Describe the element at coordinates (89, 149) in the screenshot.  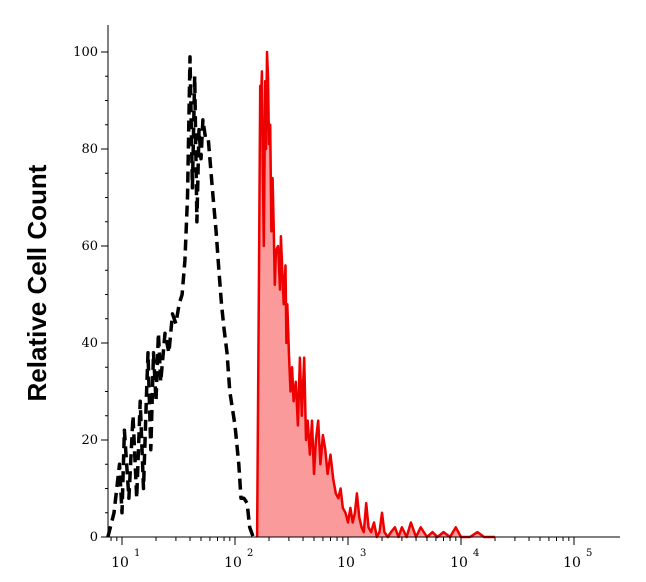
I see `y-tick-label: 80` at that location.